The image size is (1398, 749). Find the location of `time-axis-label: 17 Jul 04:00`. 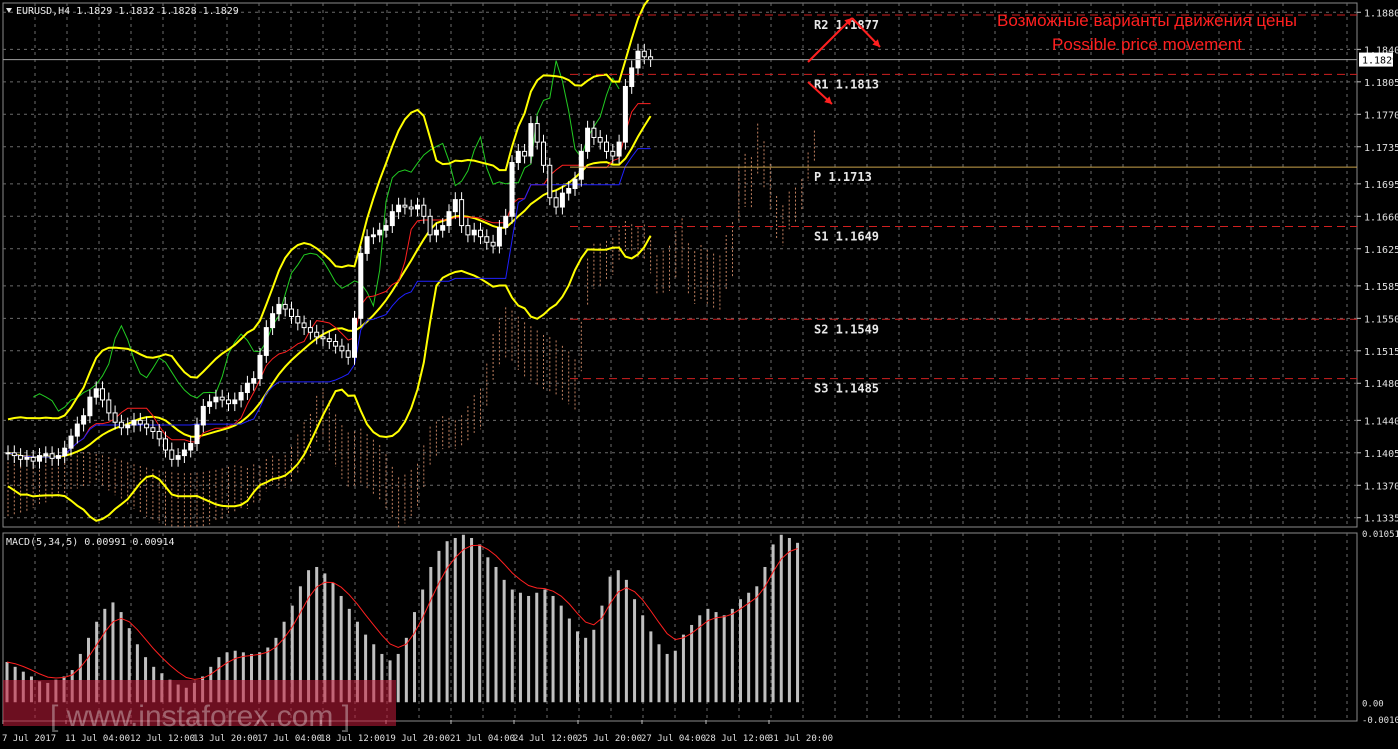

time-axis-label: 17 Jul 04:00 is located at coordinates (289, 739).